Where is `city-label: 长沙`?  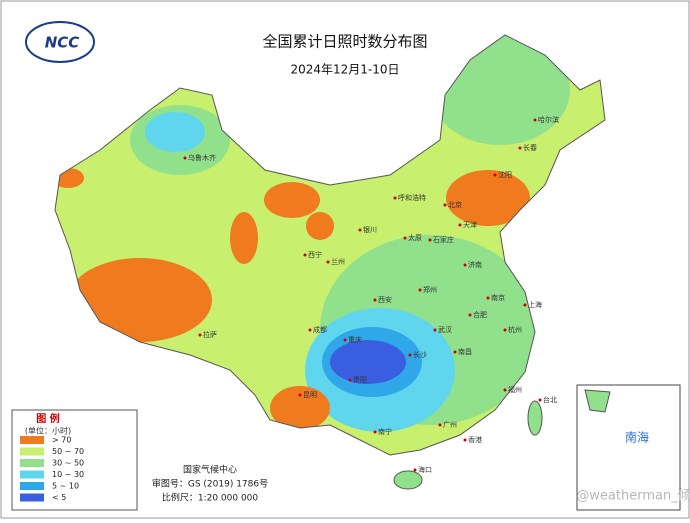 city-label: 长沙 is located at coordinates (420, 354).